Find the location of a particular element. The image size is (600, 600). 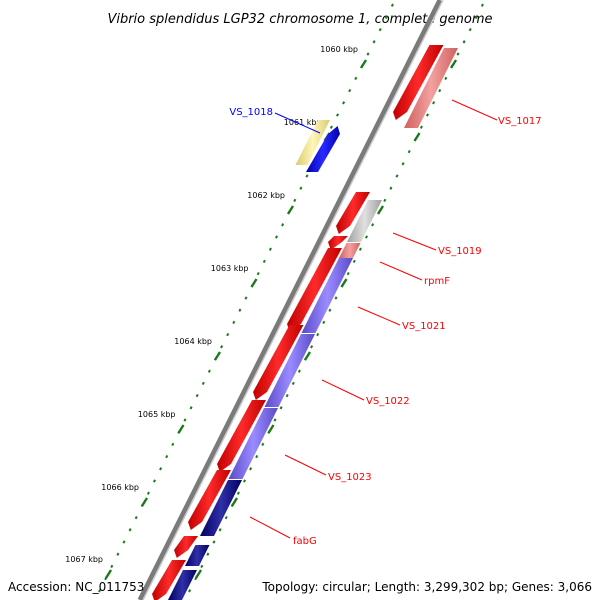

tick-label: 1060 kbp is located at coordinates (339, 49).